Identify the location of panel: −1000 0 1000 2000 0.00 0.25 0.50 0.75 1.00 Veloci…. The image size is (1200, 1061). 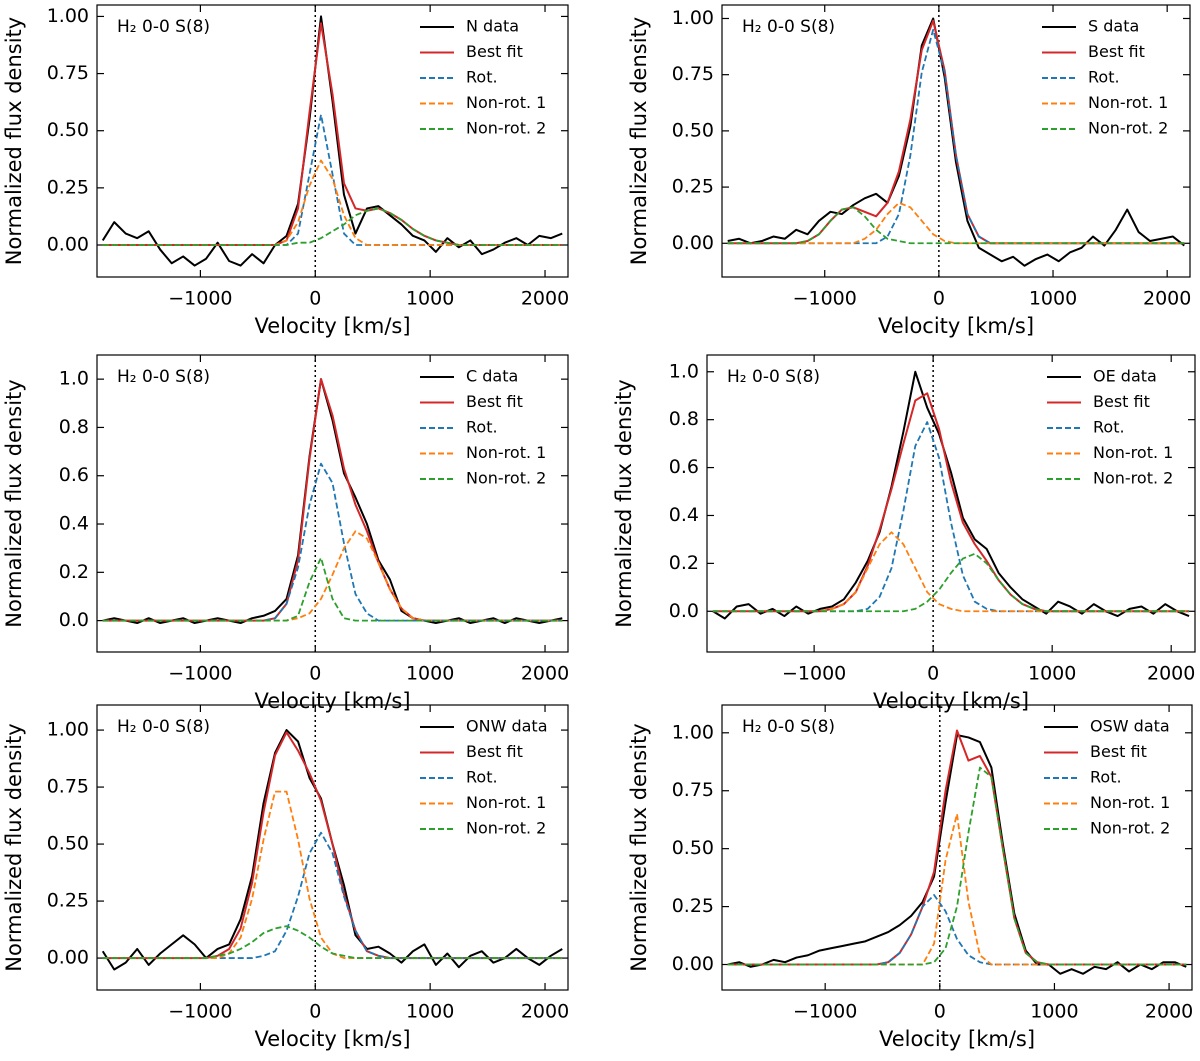
(285, 171).